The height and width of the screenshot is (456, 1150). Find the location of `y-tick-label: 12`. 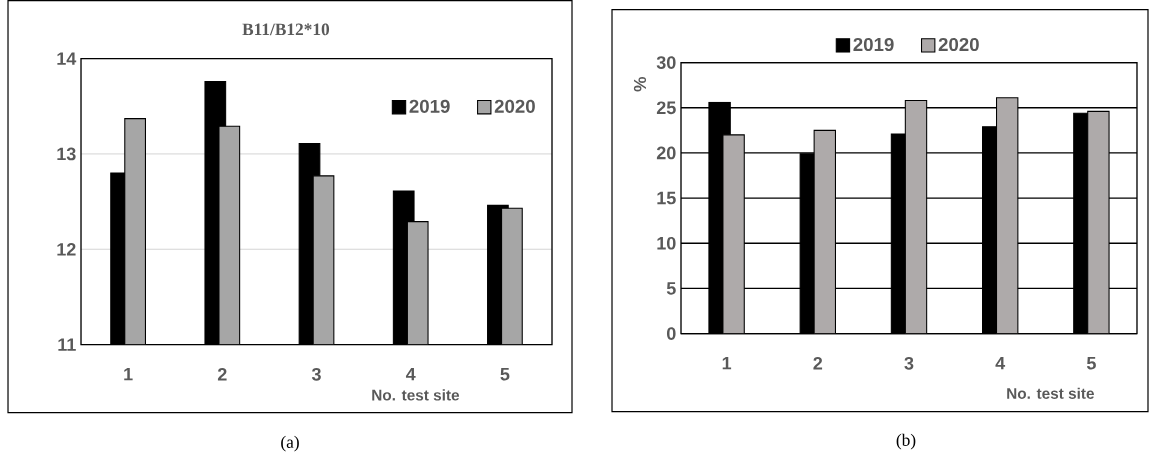

y-tick-label: 12 is located at coordinates (66, 249).